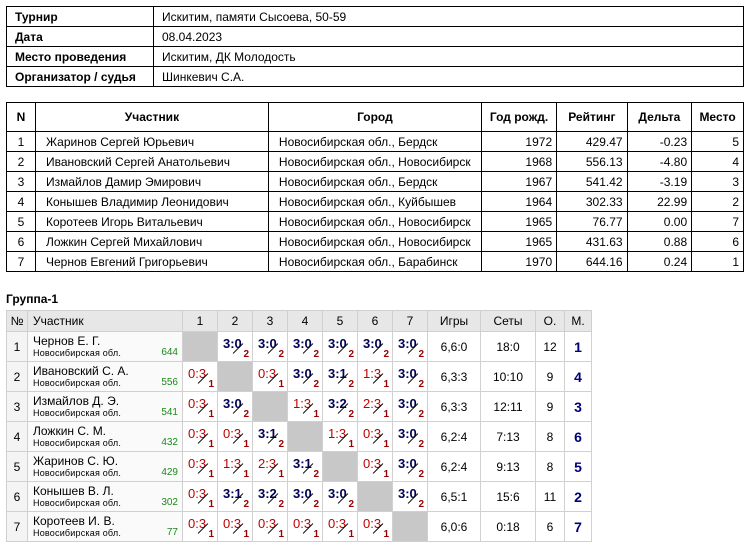 Image resolution: width=750 pixels, height=544 pixels. I want to click on group-place: 7, so click(578, 526).